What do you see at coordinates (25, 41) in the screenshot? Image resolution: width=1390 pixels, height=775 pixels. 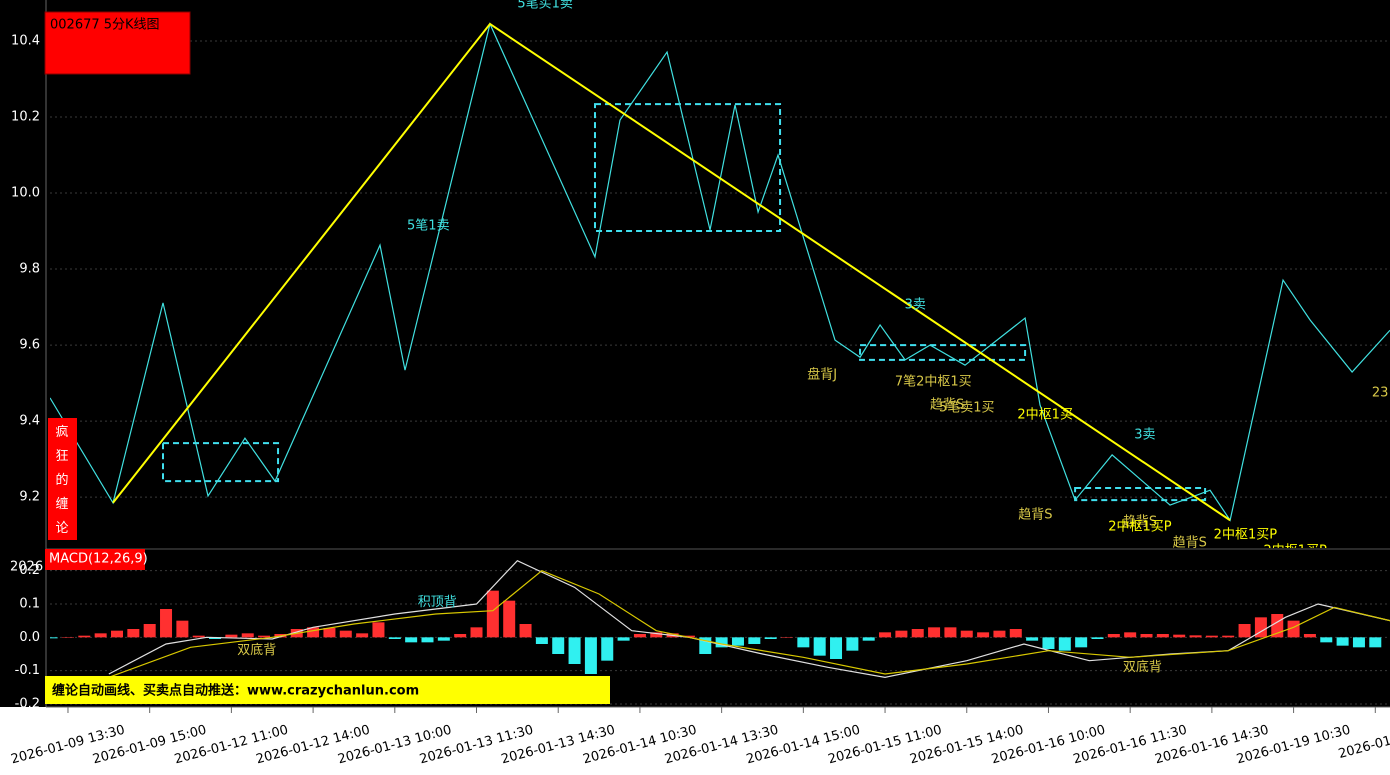 I see `y-tick-label: 10.4` at bounding box center [25, 41].